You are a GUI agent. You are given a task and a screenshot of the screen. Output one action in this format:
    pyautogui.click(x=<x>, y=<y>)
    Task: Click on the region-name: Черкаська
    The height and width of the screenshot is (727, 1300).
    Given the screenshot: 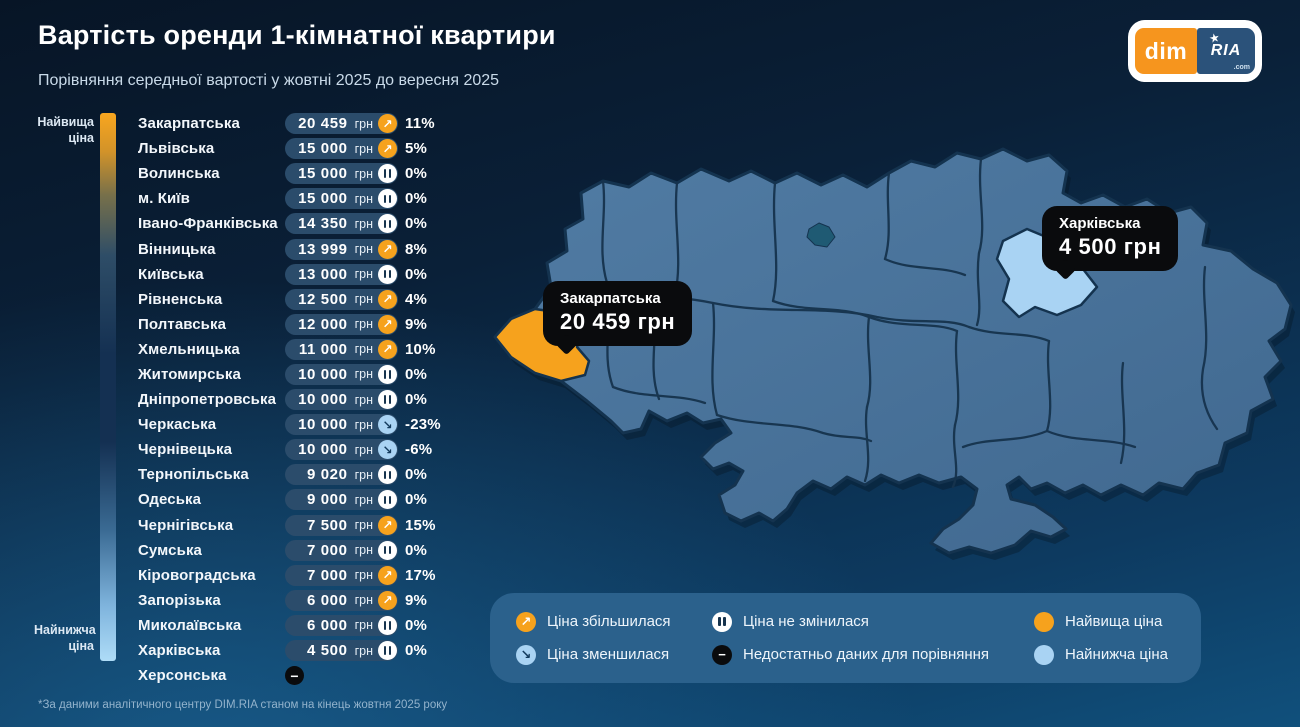 What is the action you would take?
    pyautogui.click(x=177, y=425)
    